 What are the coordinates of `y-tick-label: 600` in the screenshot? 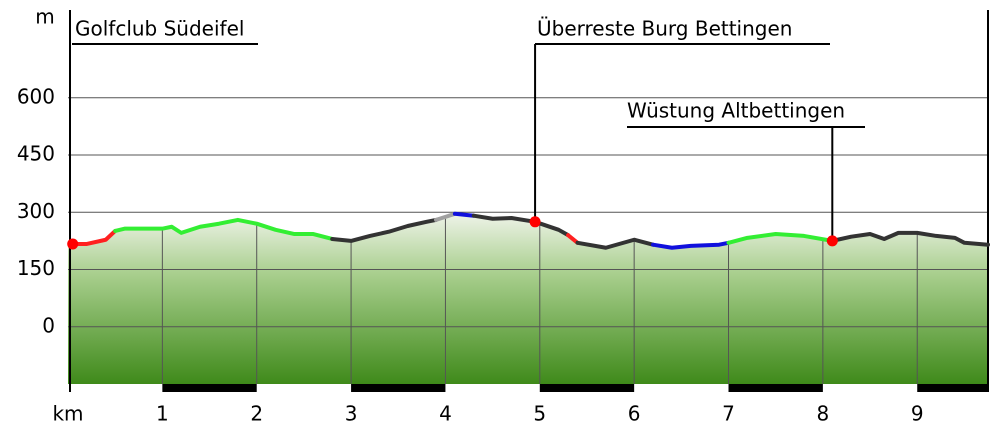 It's located at (36, 96).